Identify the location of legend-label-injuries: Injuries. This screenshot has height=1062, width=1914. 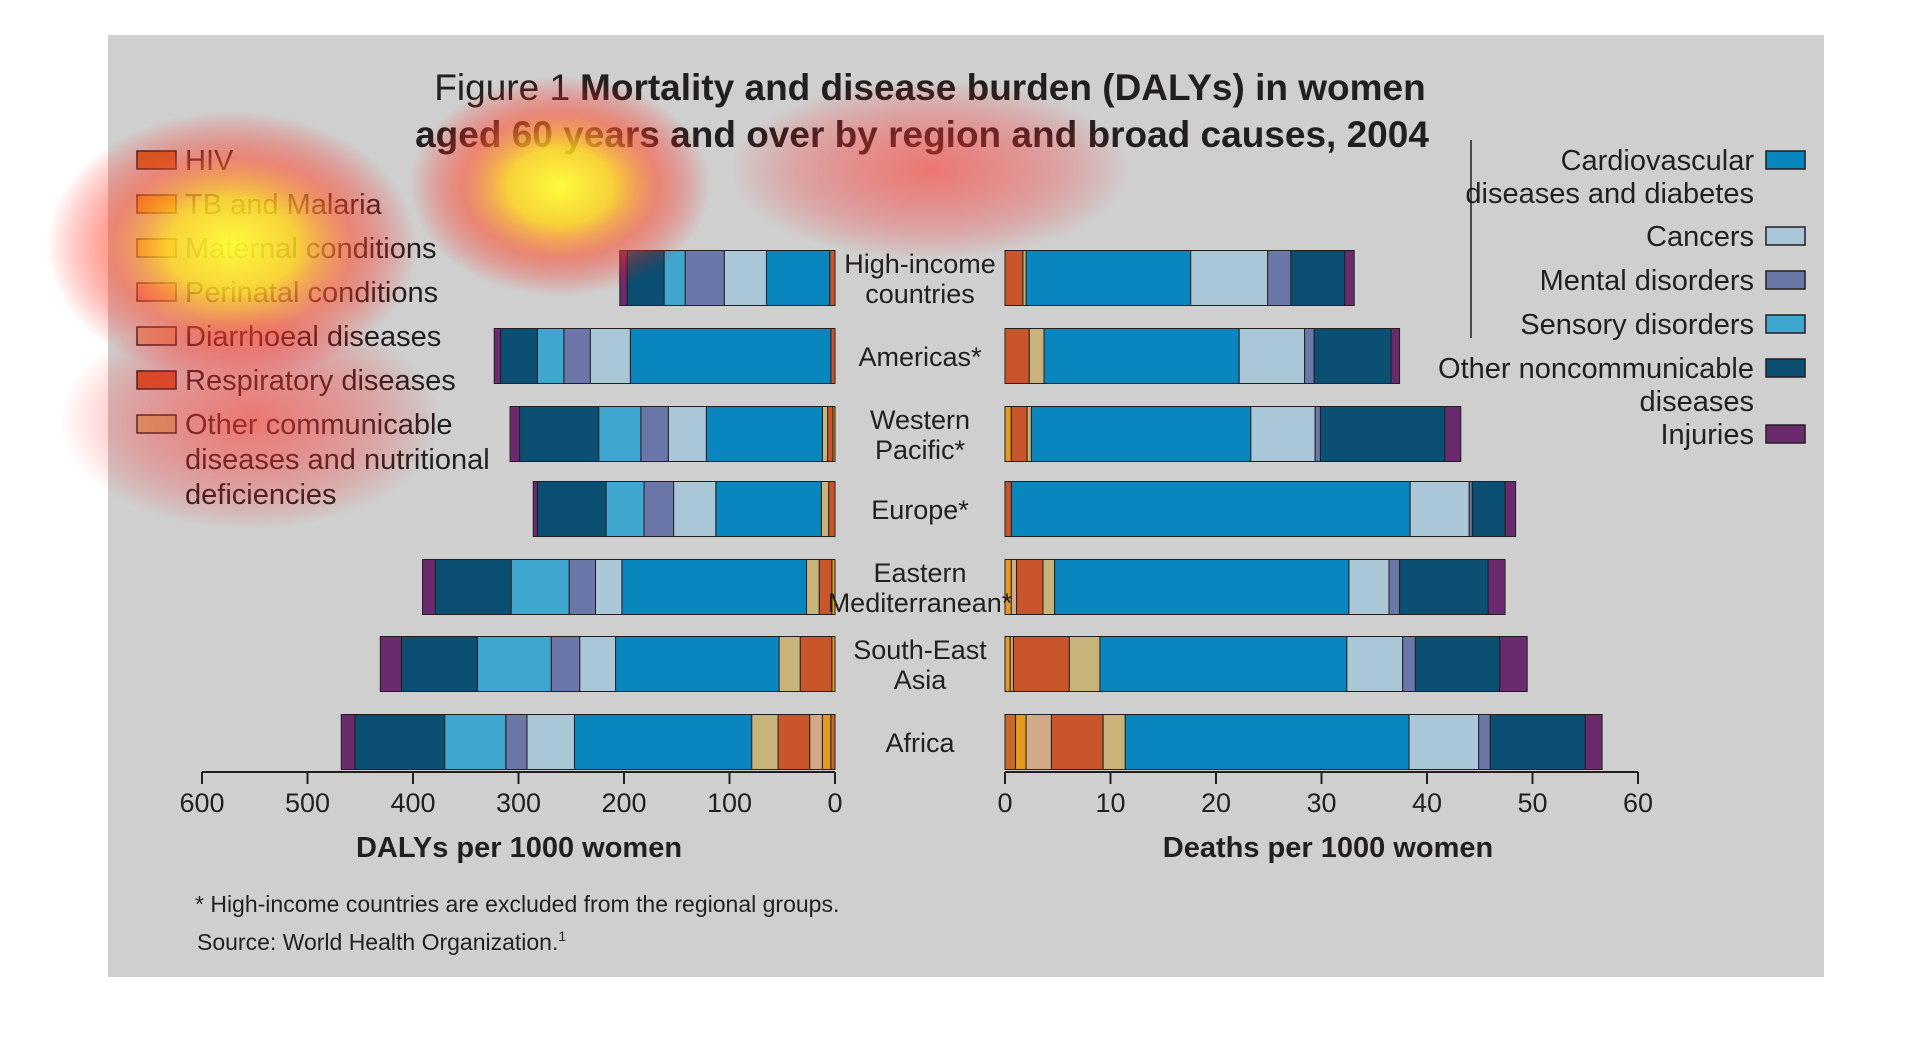
(1708, 435).